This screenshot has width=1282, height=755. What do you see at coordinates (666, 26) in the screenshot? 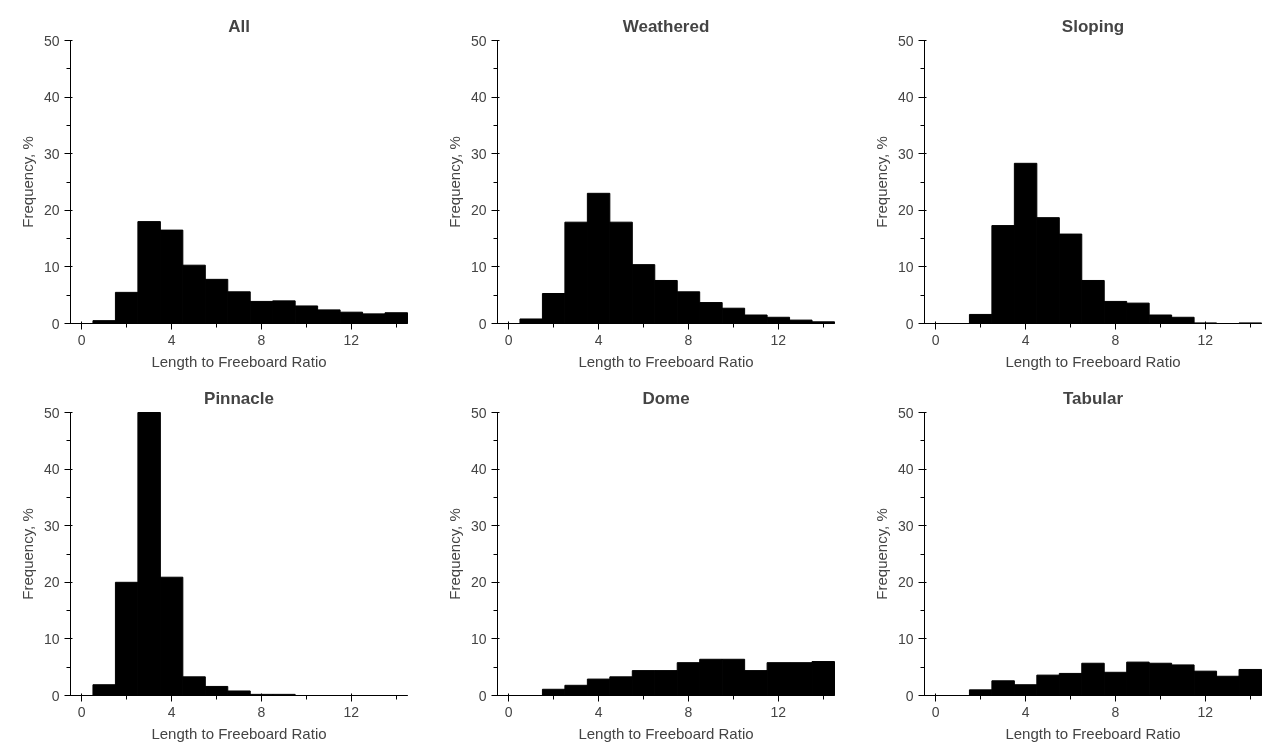
I see `chart-title: Weathered` at bounding box center [666, 26].